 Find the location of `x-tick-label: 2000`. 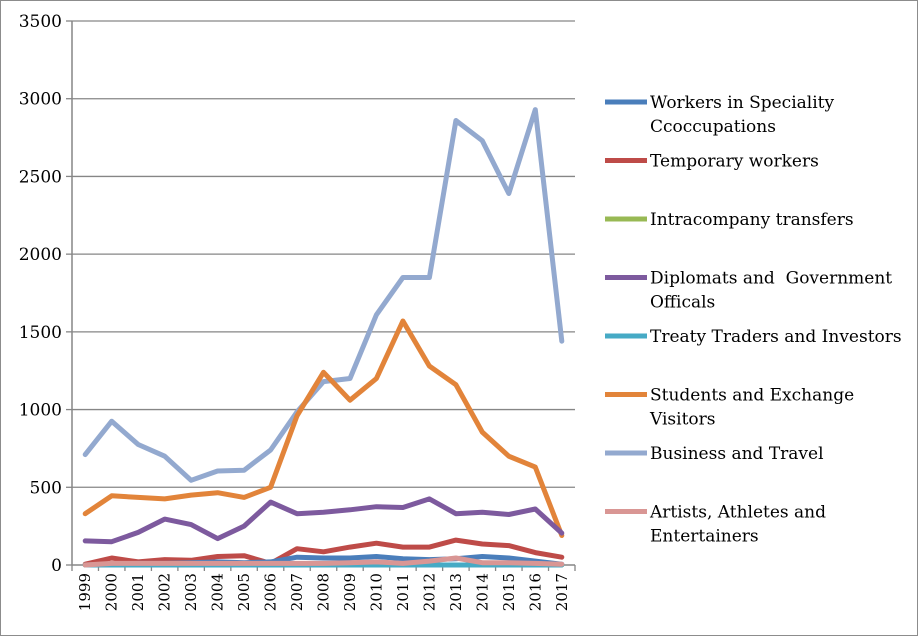

x-tick-label: 2000 is located at coordinates (112, 592).